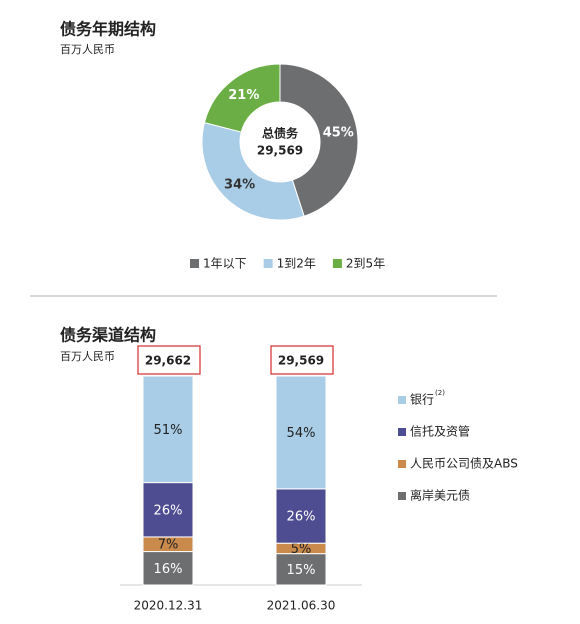 Image resolution: width=580 pixels, height=624 pixels. What do you see at coordinates (422, 400) in the screenshot?
I see `legend-label: 银行` at bounding box center [422, 400].